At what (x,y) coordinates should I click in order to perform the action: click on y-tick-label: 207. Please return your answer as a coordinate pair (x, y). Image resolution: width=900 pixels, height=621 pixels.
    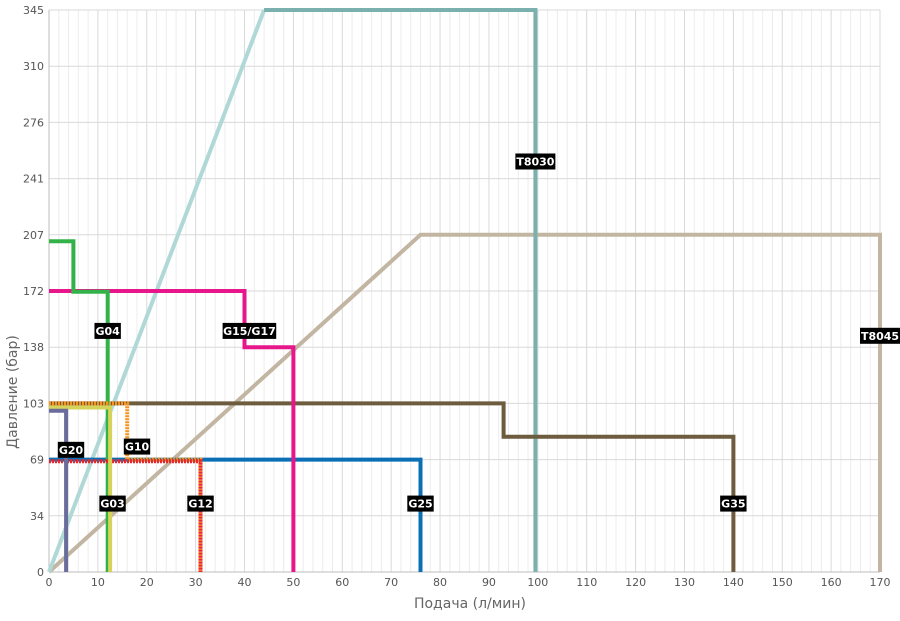
    Looking at the image, I should click on (33, 235).